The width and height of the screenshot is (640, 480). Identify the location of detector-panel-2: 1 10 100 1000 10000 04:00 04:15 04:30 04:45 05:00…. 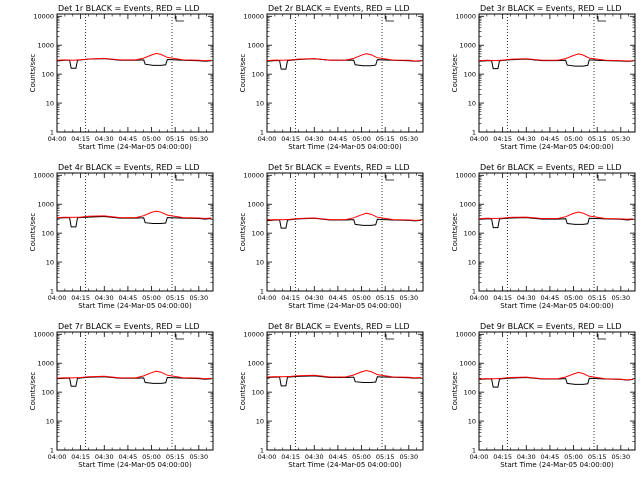
(331, 77).